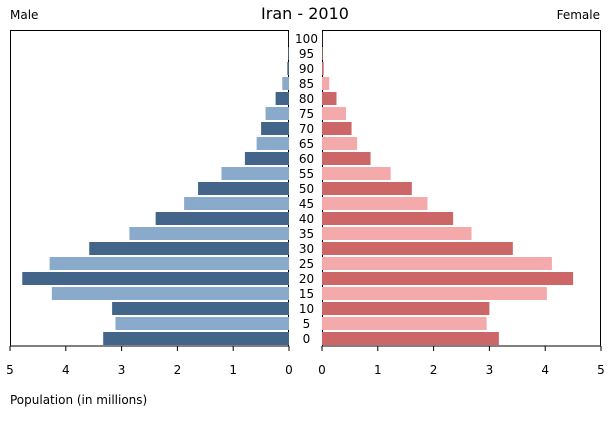  I want to click on age-label-45: 45, so click(306, 204).